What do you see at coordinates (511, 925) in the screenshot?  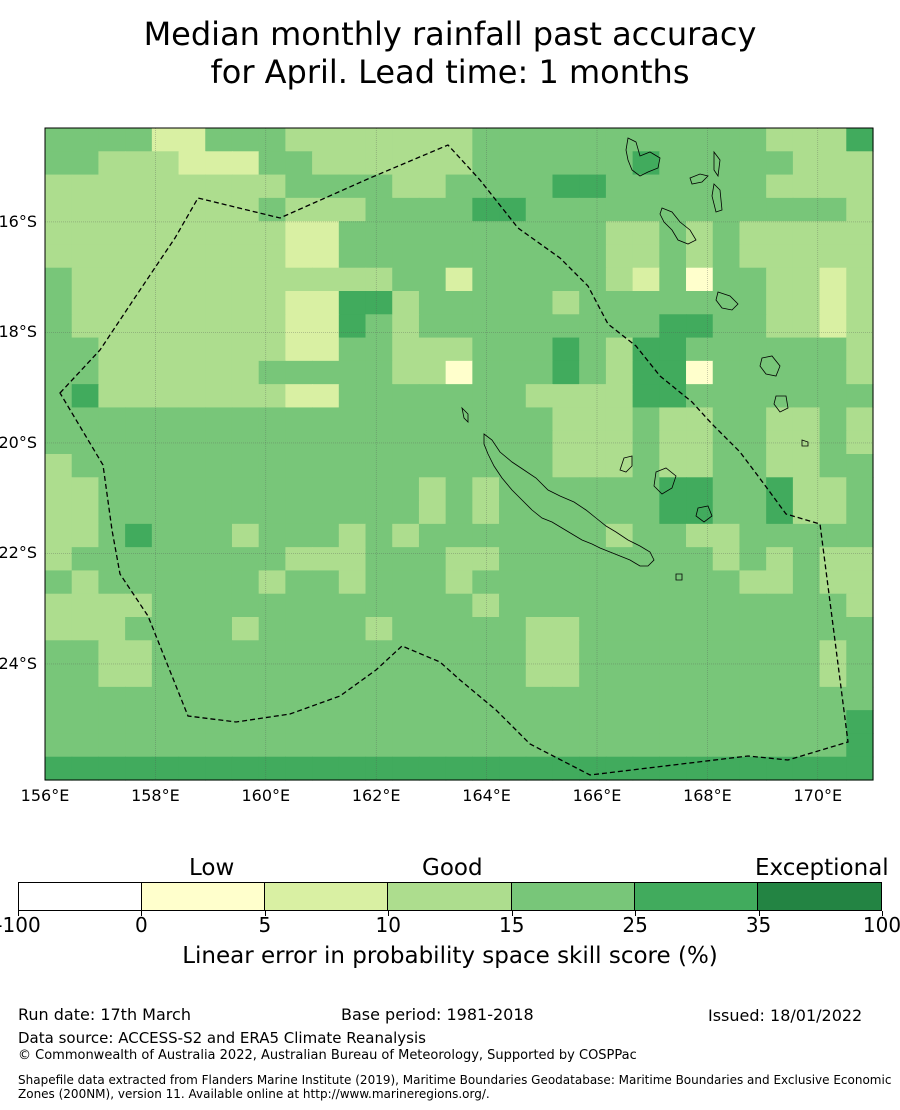 I see `colorbar-tick-label: 15` at bounding box center [511, 925].